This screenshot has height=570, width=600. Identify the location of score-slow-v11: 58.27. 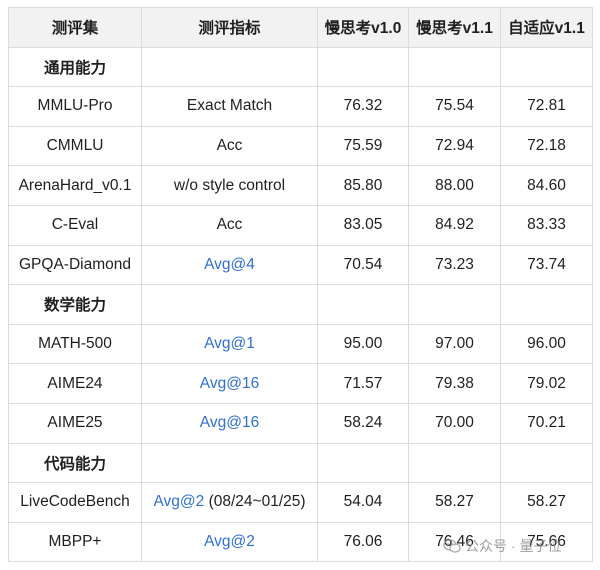
(454, 502).